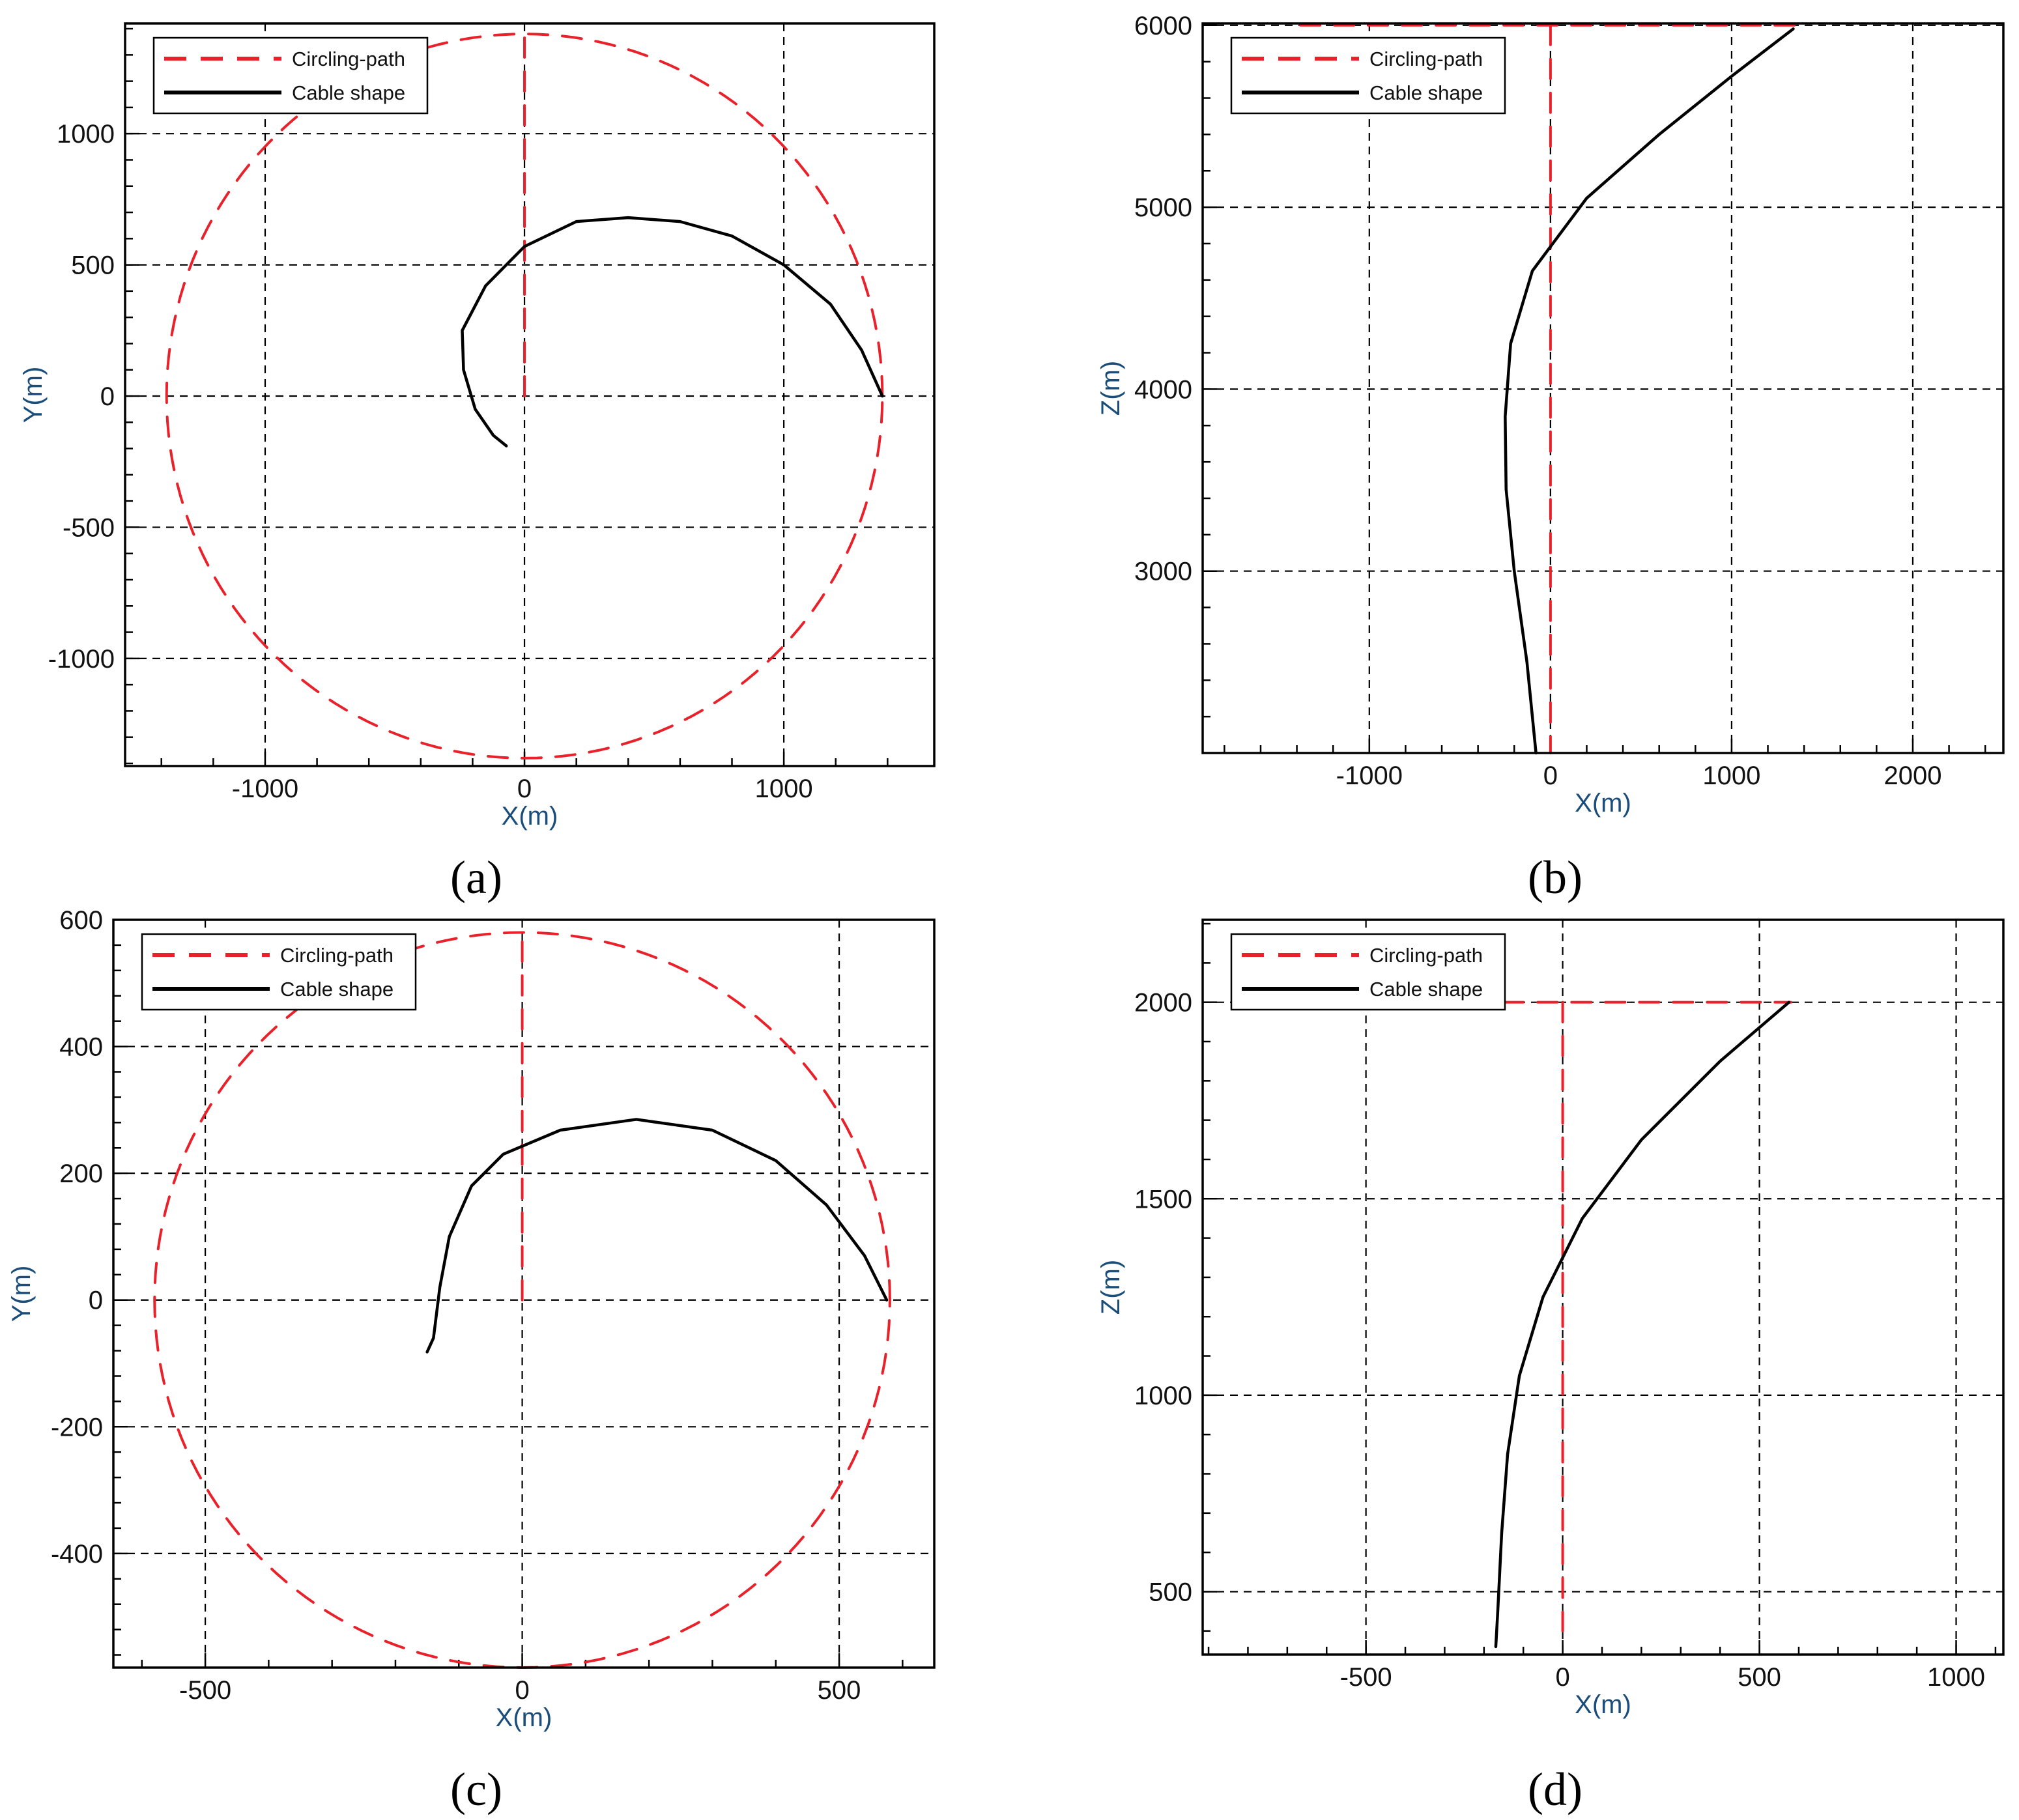 The height and width of the screenshot is (1820, 2019). What do you see at coordinates (1163, 26) in the screenshot?
I see `y-tick-label: 6000` at bounding box center [1163, 26].